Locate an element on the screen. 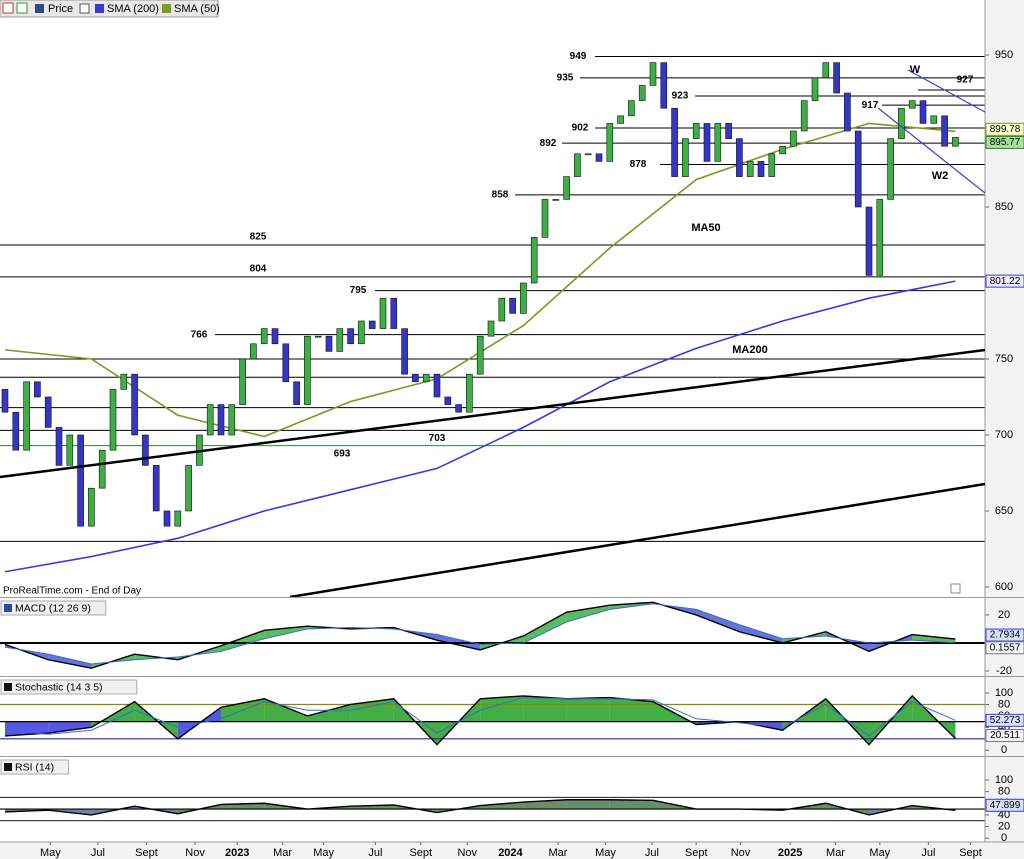 This screenshot has width=1024, height=859. y-tick-label: 750 is located at coordinates (1004, 359).